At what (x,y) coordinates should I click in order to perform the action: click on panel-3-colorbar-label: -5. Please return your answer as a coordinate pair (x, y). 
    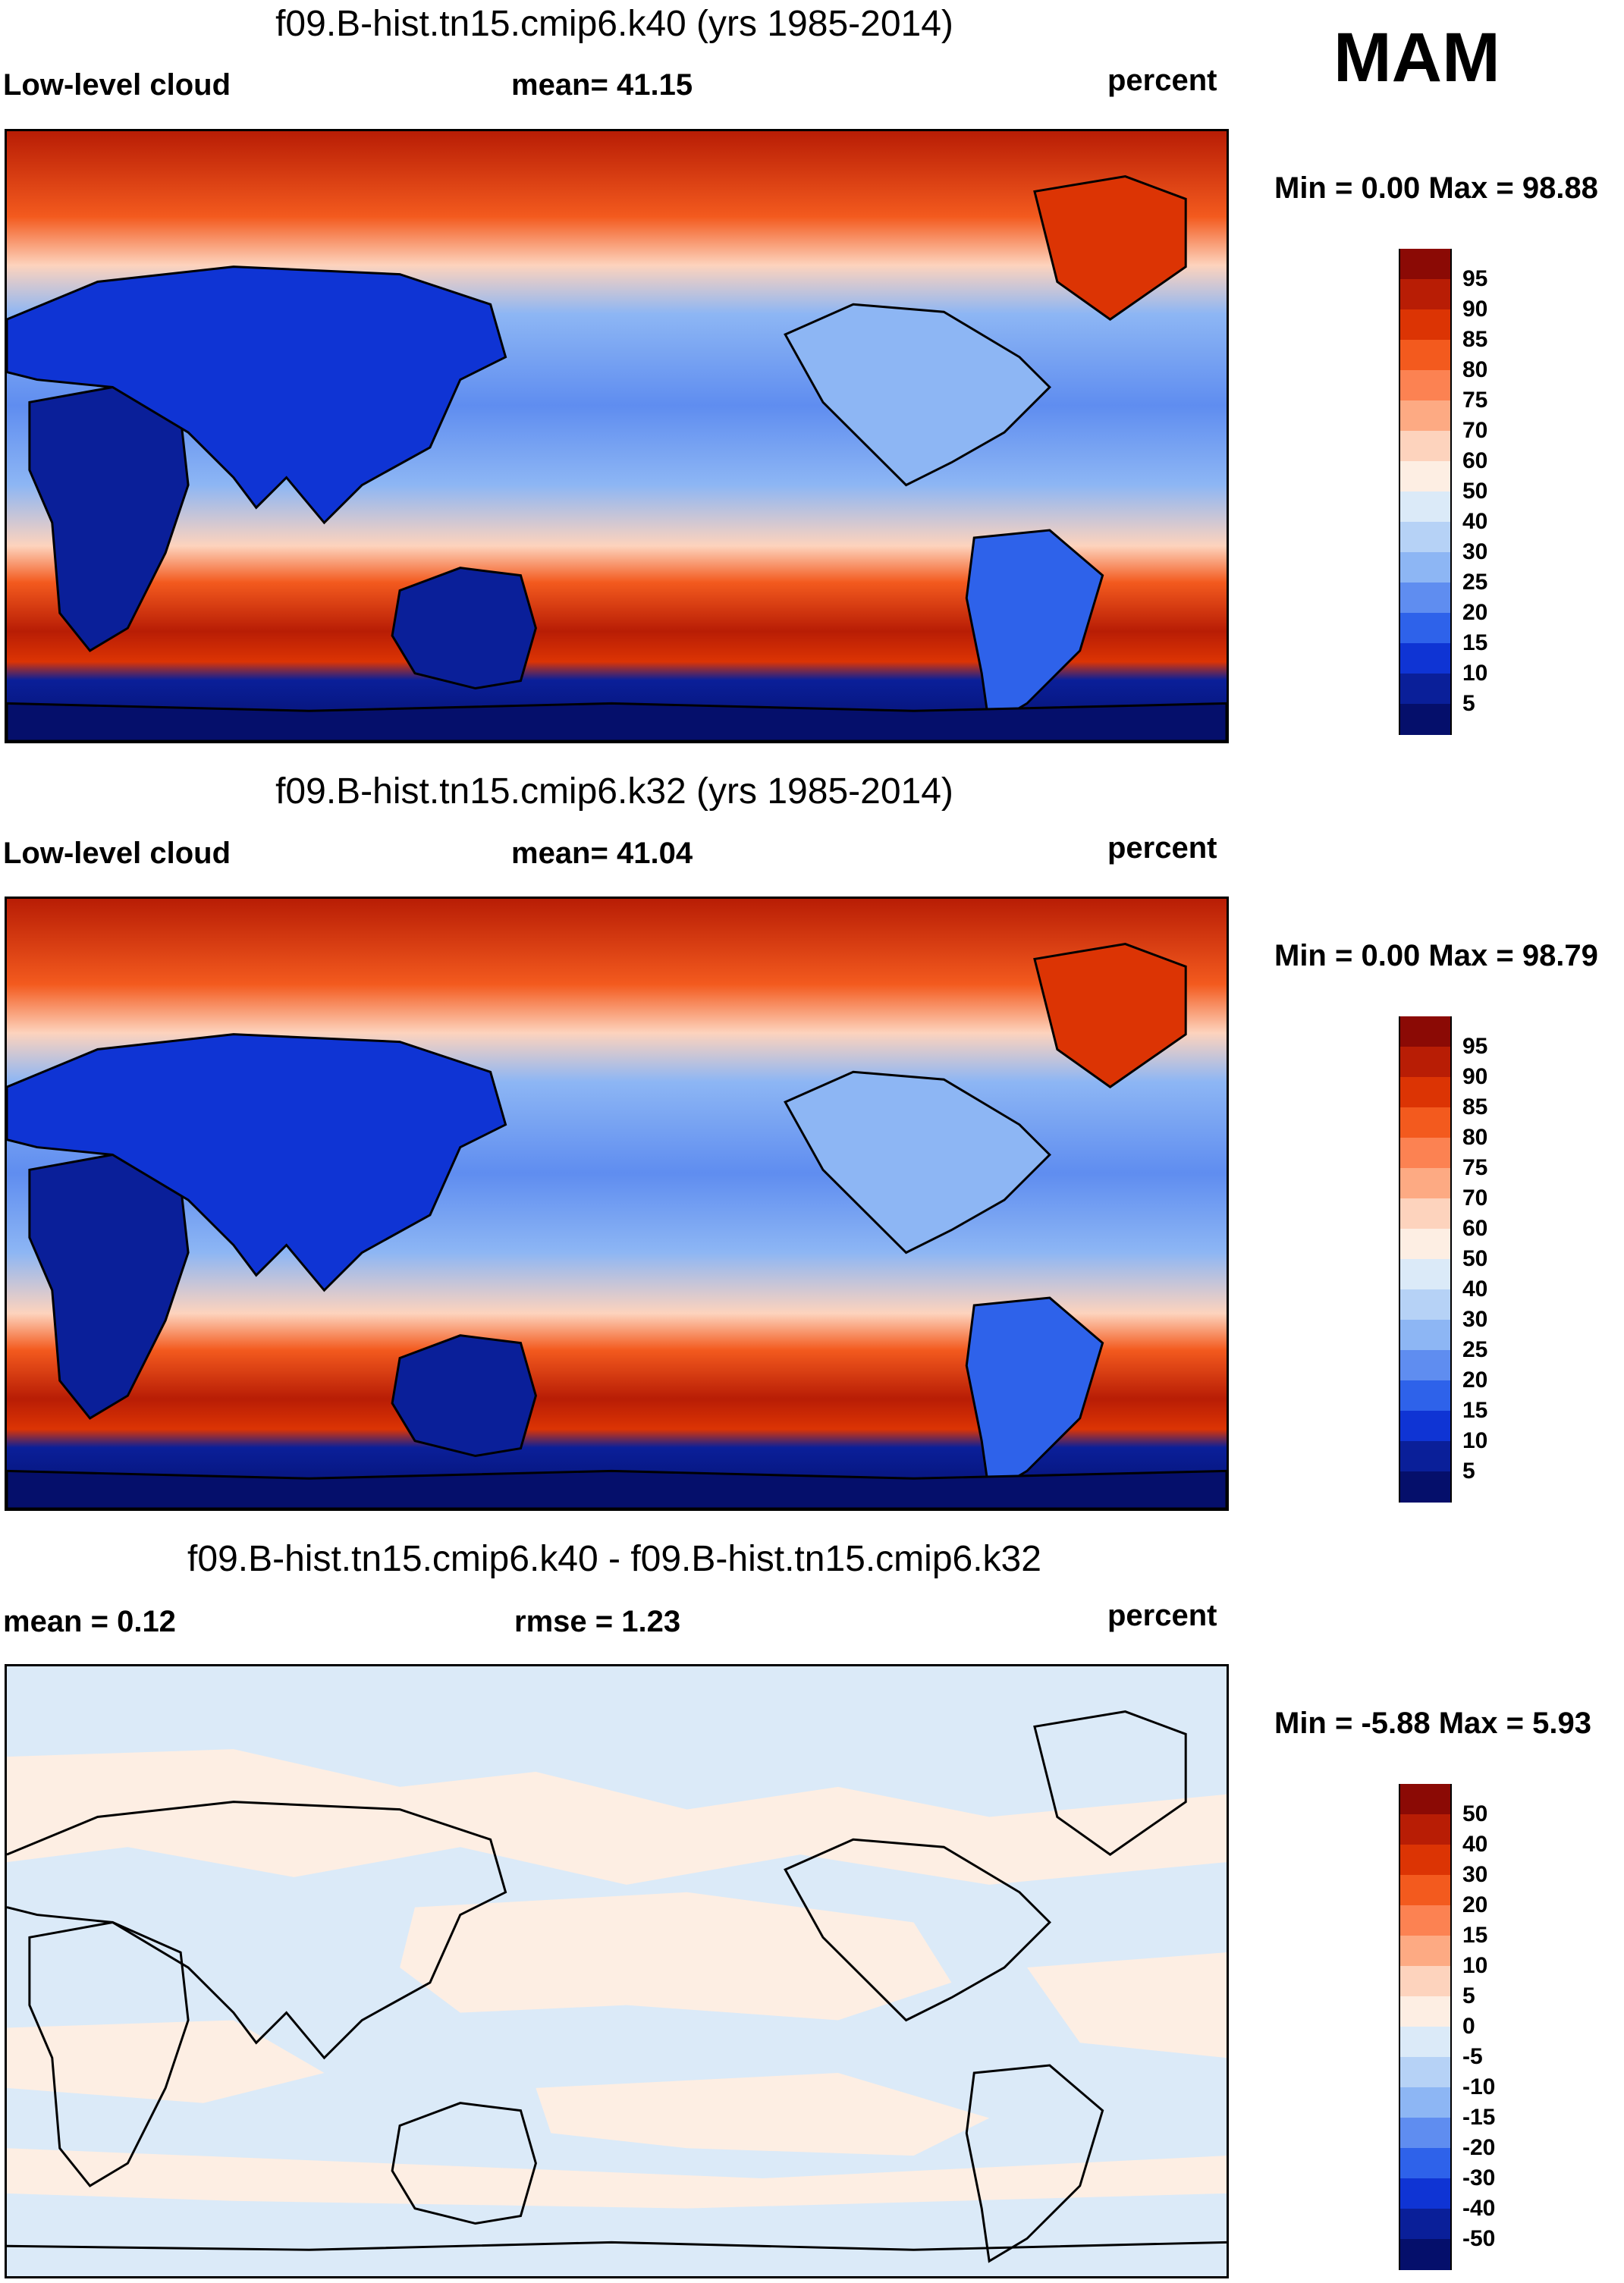
    Looking at the image, I should click on (1472, 2056).